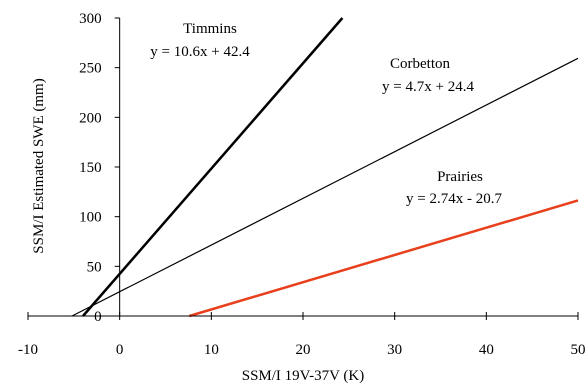 The height and width of the screenshot is (385, 587). Describe the element at coordinates (90, 218) in the screenshot. I see `y-tick-label: 100` at that location.